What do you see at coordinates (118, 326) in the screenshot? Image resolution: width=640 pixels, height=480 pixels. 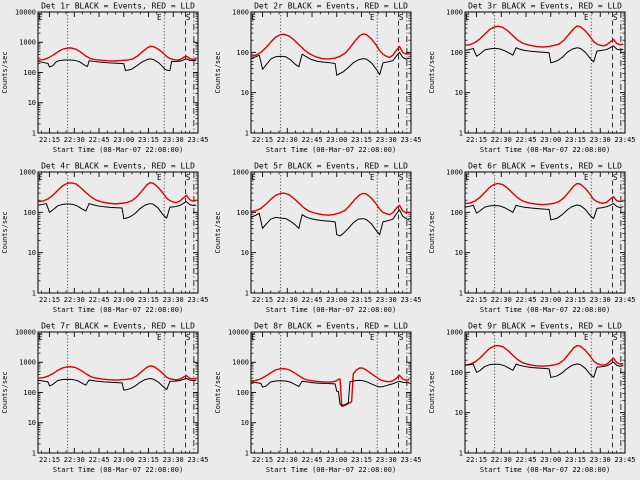 I see `chart-title: Det 7r BLACK = Events, RED = LLD` at bounding box center [118, 326].